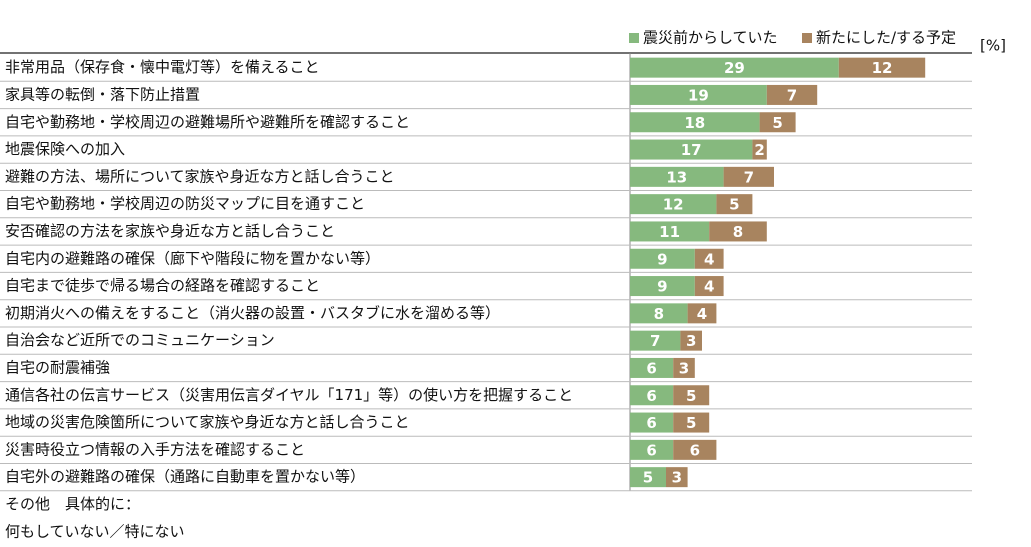  Describe the element at coordinates (192, 258) in the screenshot. I see `category-label: 自宅内の避難路の確保（廊下や階段に物を置かない等）` at that location.